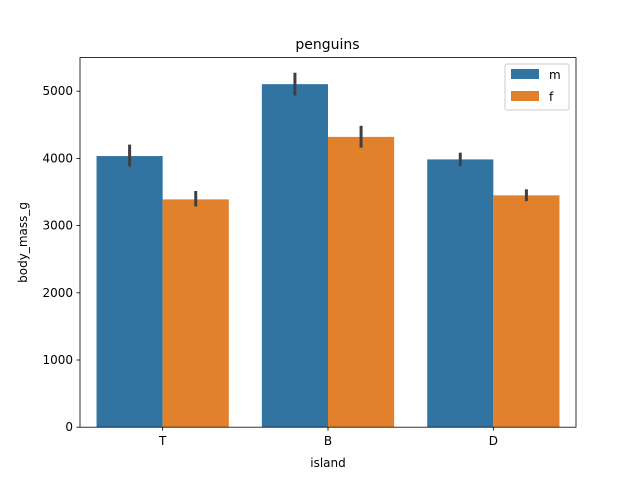 The image size is (640, 480). Describe the element at coordinates (195, 313) in the screenshot. I see `bar-f-T` at that location.